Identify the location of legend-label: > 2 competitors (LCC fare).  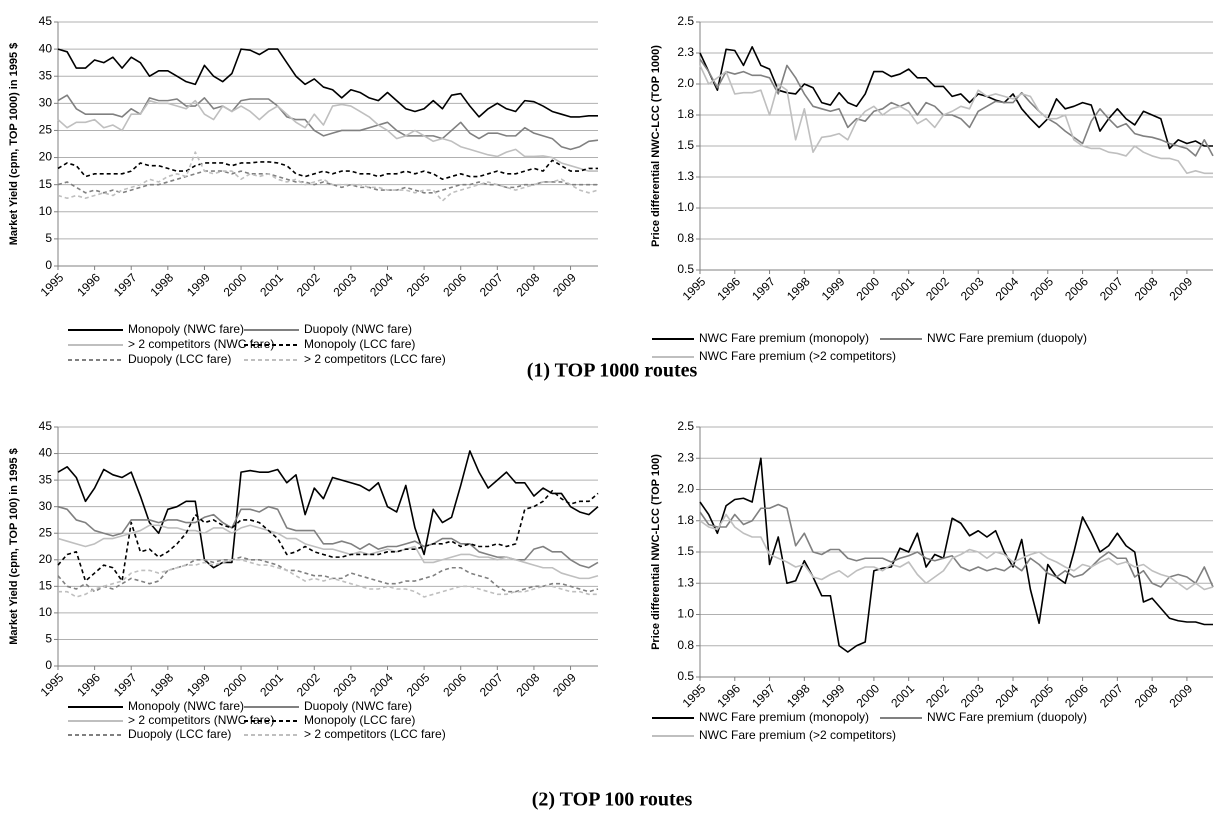
(375, 734).